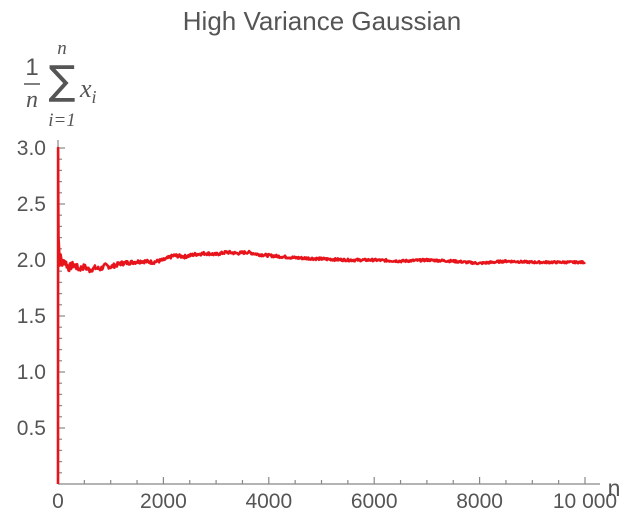  Describe the element at coordinates (31, 260) in the screenshot. I see `y-tick-label: 2.0` at that location.